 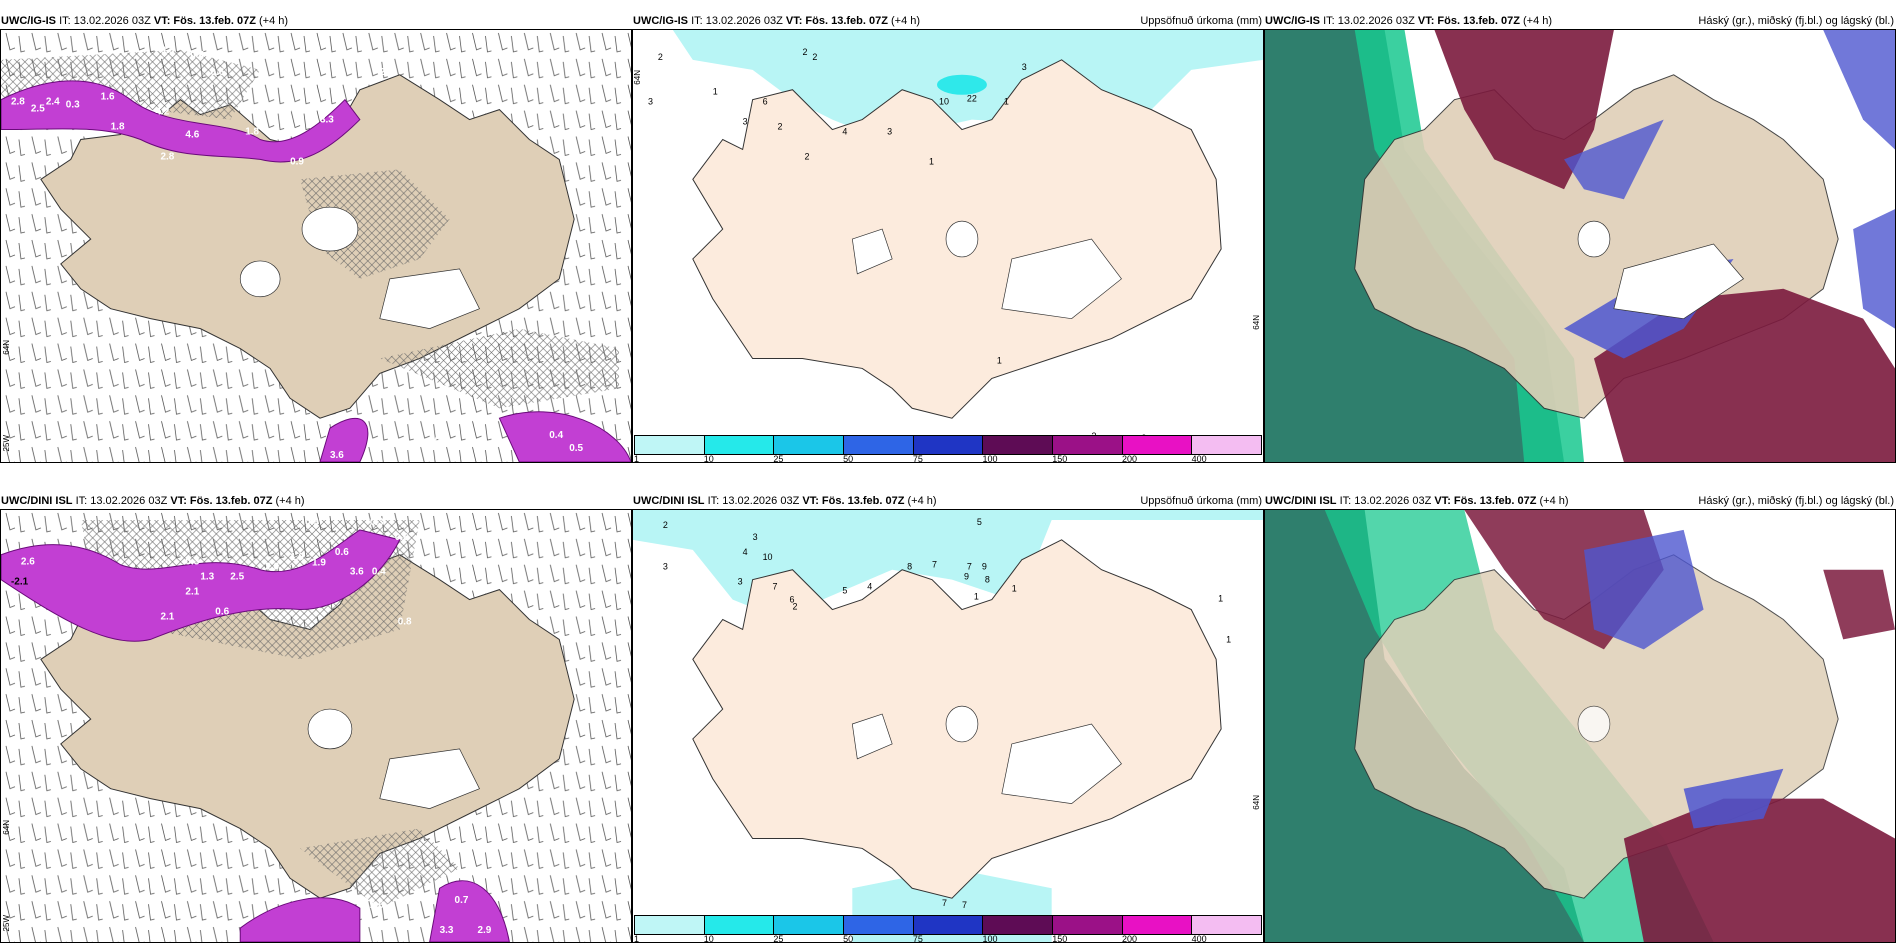 I want to click on legend-tick: 75, so click(x=917, y=938).